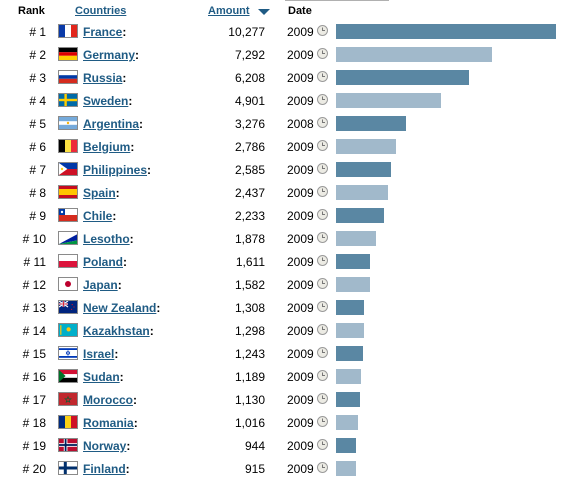 The image size is (564, 483). I want to click on country-link: Romania, so click(108, 423).